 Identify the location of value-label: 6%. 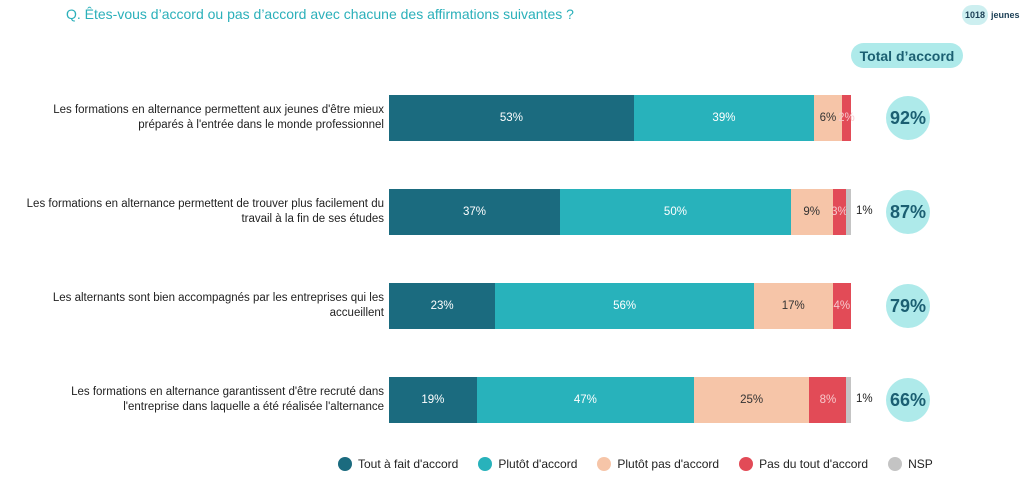
(828, 118).